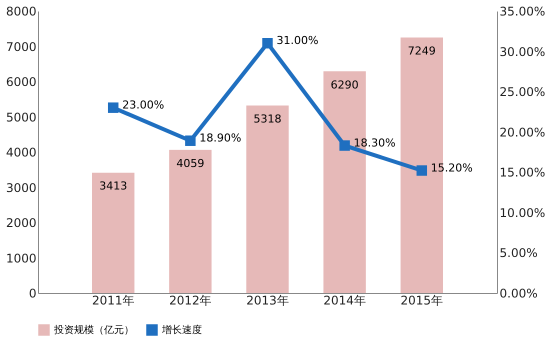 The height and width of the screenshot is (343, 550). What do you see at coordinates (344, 85) in the screenshot?
I see `data-label: 6290` at bounding box center [344, 85].